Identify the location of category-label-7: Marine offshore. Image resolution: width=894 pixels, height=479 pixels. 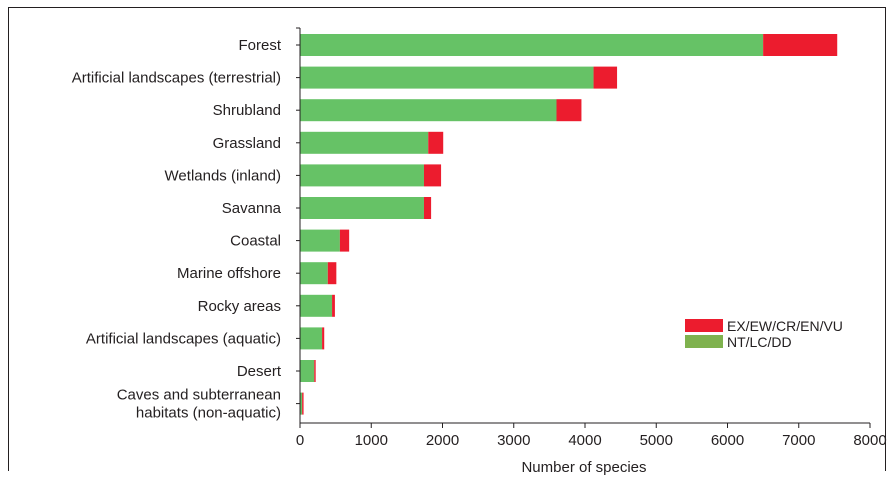
(229, 273).